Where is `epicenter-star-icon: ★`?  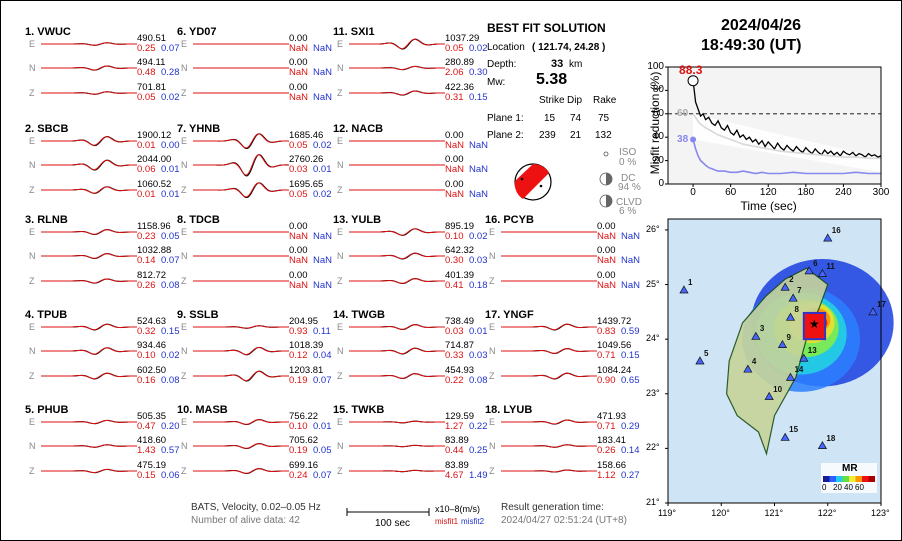 epicenter-star-icon: ★ is located at coordinates (814, 324).